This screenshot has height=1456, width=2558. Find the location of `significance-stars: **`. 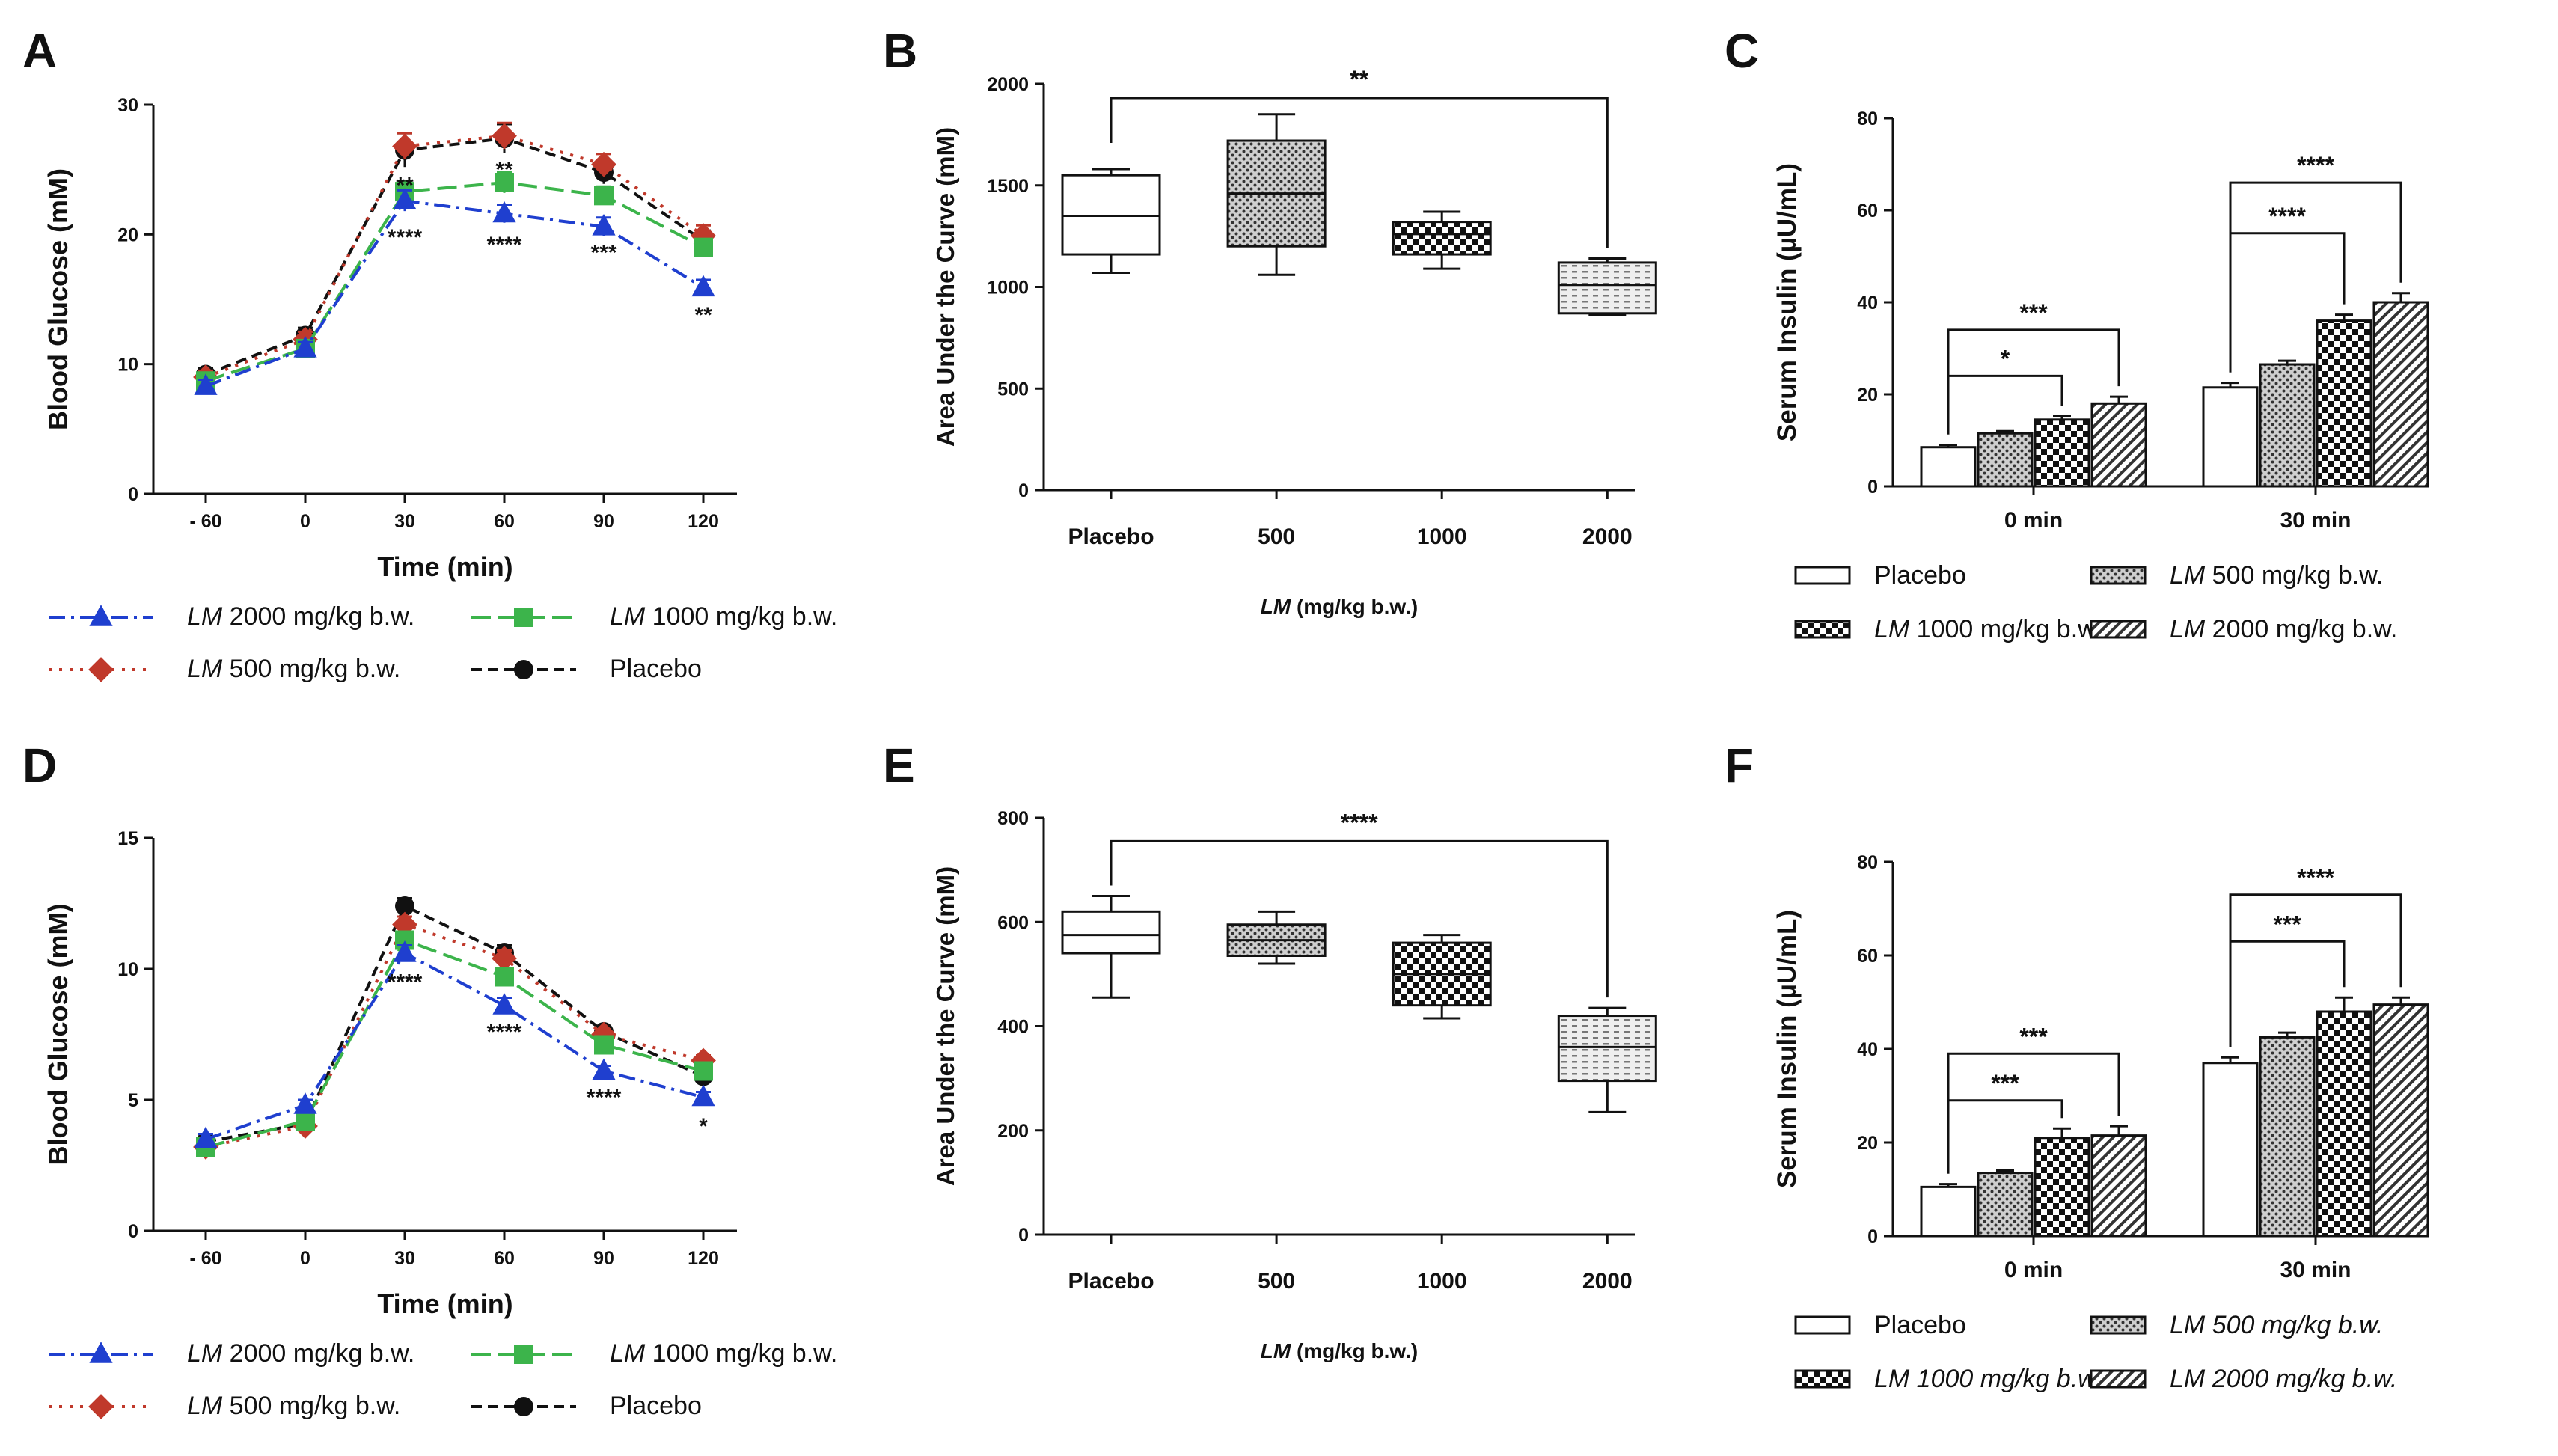

significance-stars: ** is located at coordinates (1359, 79).